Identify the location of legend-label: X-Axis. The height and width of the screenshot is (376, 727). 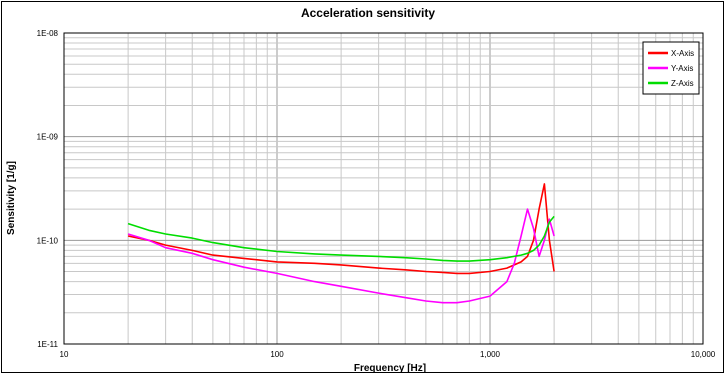
(682, 53).